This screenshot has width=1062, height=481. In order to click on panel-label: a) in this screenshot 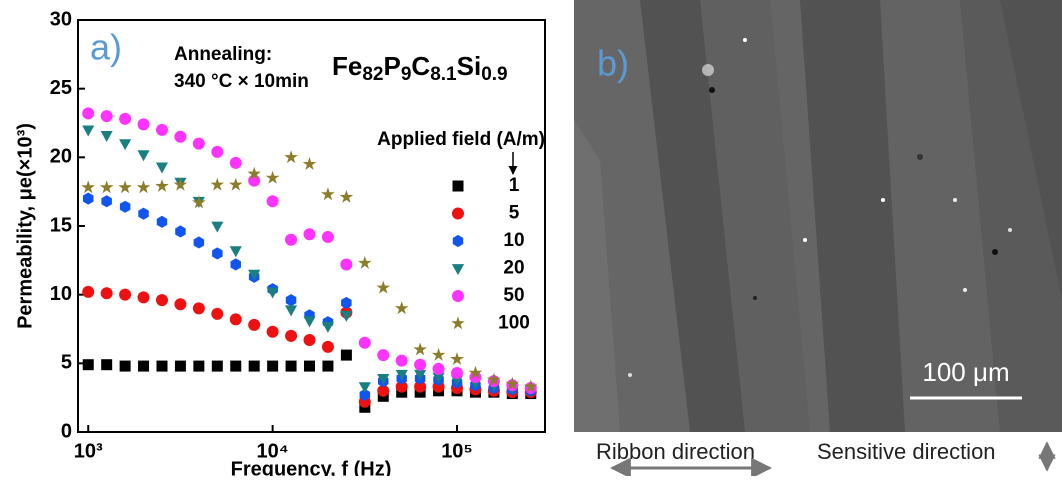, I will do `click(106, 47)`.